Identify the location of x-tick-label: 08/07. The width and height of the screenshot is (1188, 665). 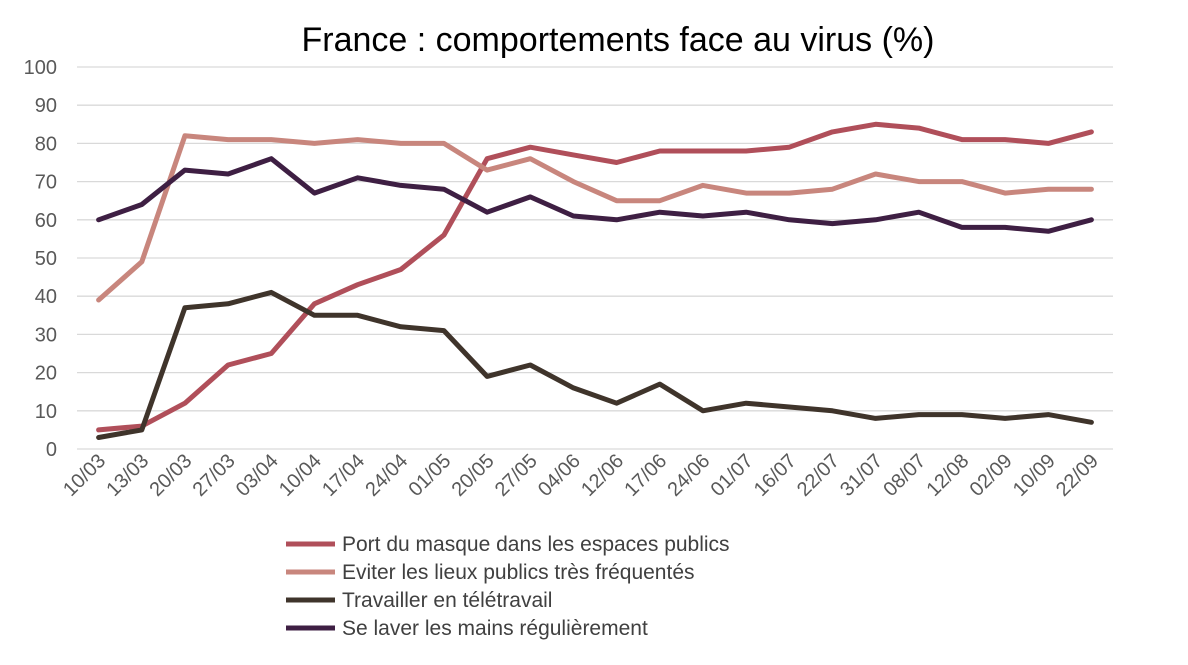
(904, 475).